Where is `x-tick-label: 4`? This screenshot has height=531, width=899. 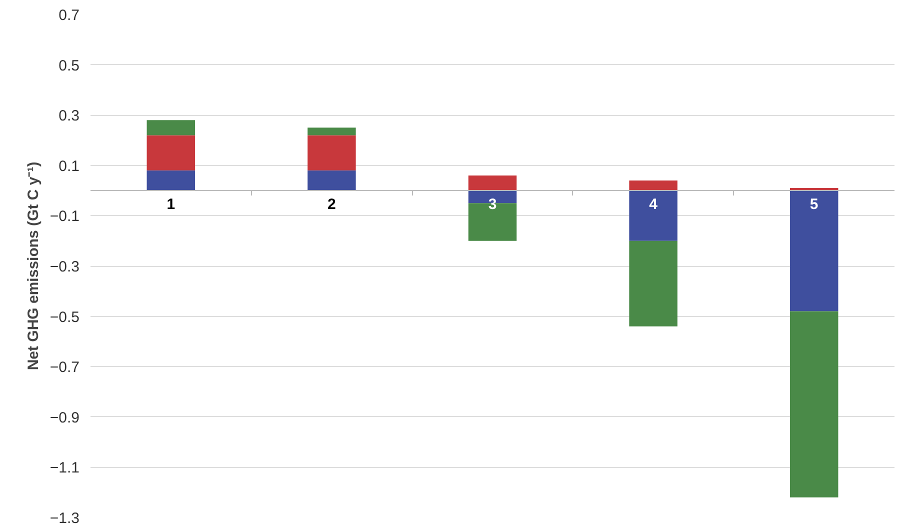 x-tick-label: 4 is located at coordinates (653, 205).